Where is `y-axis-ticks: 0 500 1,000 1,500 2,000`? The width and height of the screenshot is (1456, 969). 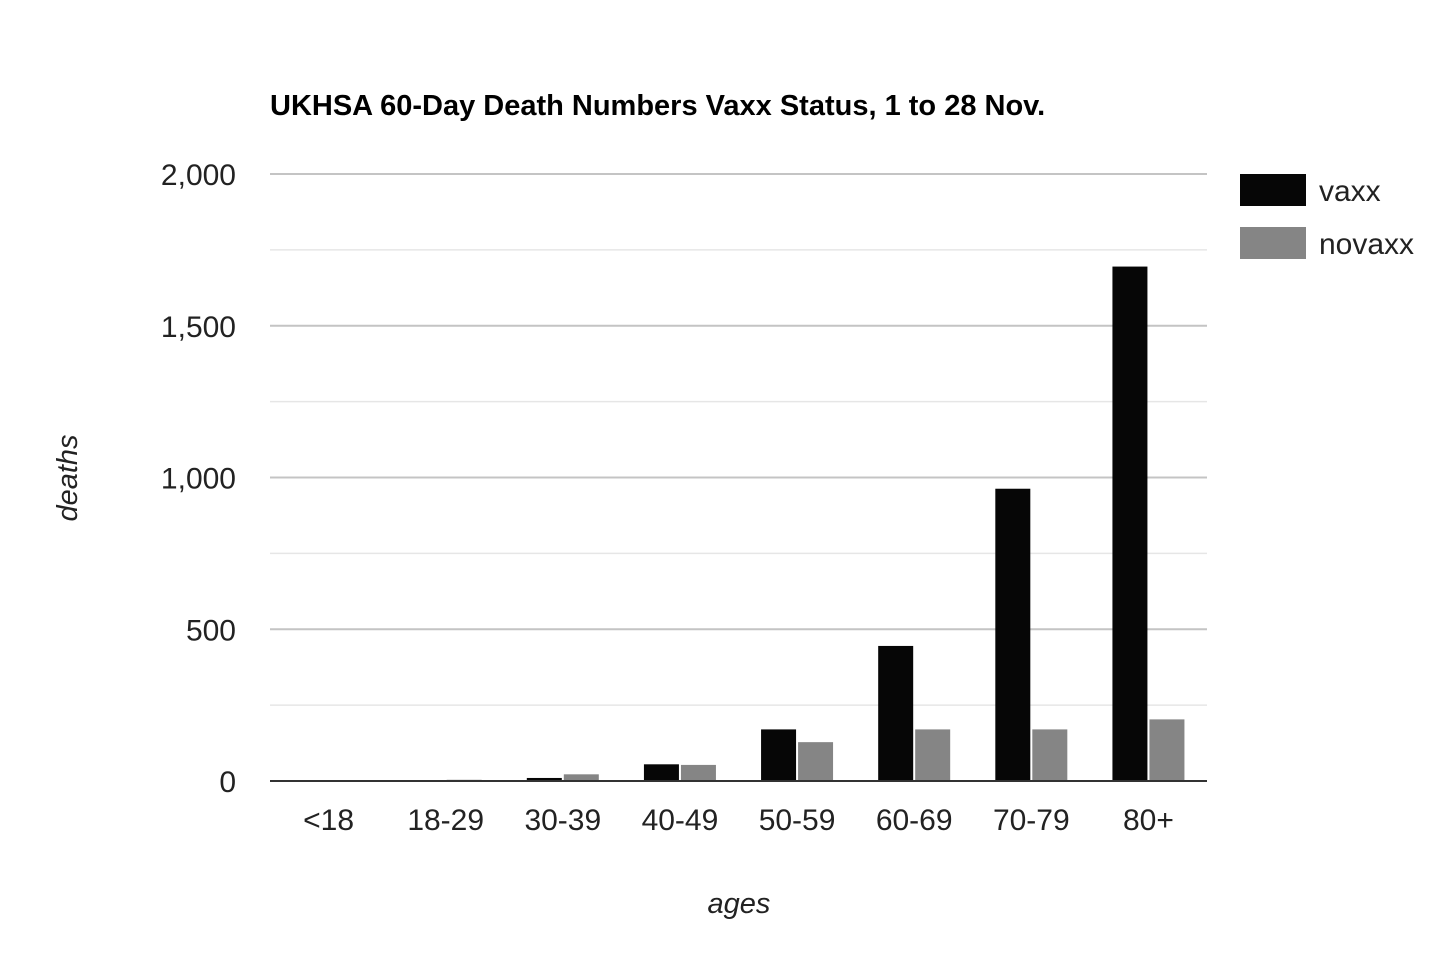 y-axis-ticks: 0 500 1,000 1,500 2,000 is located at coordinates (198, 479).